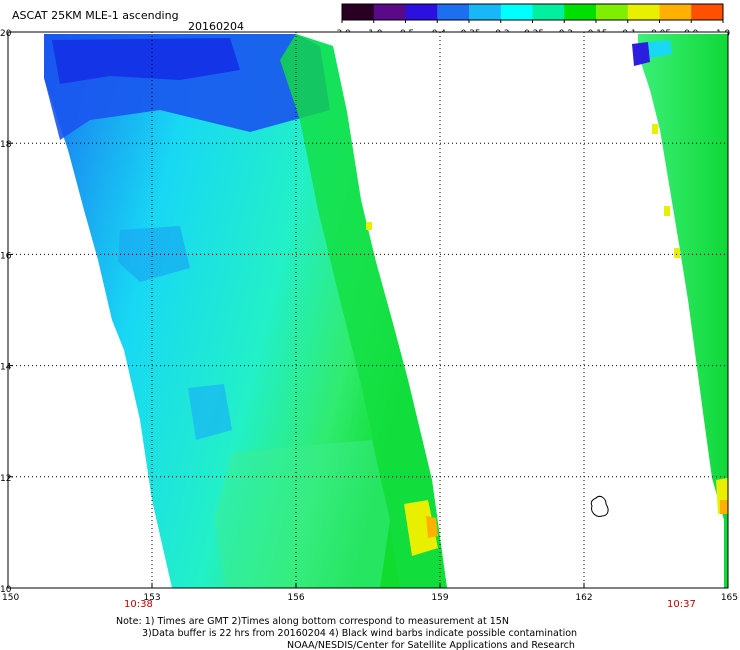  What do you see at coordinates (5, 479) in the screenshot?
I see `latitude-label: 12` at bounding box center [5, 479].